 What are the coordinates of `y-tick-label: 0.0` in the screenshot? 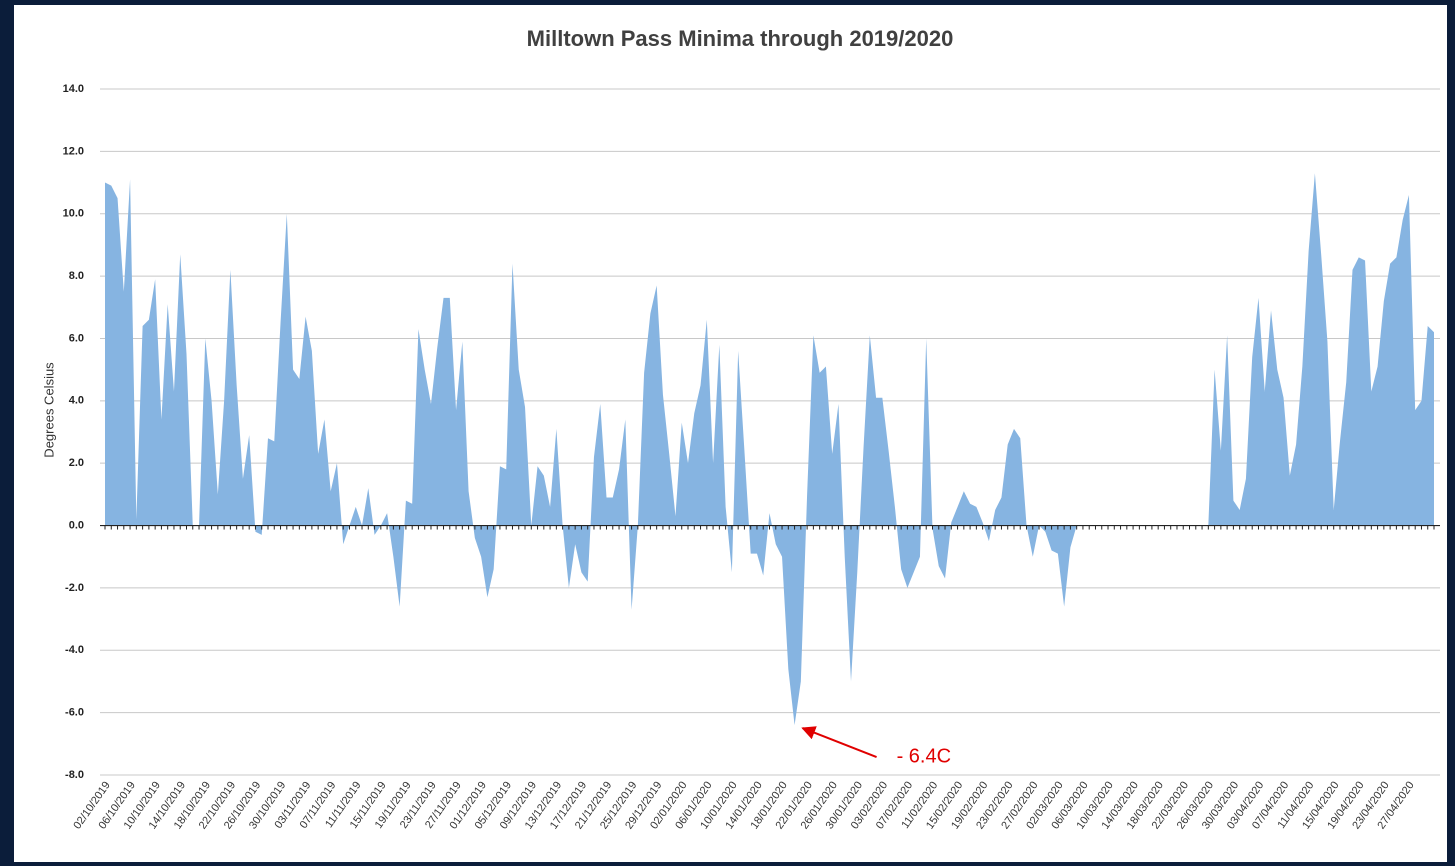 It's located at (76, 525).